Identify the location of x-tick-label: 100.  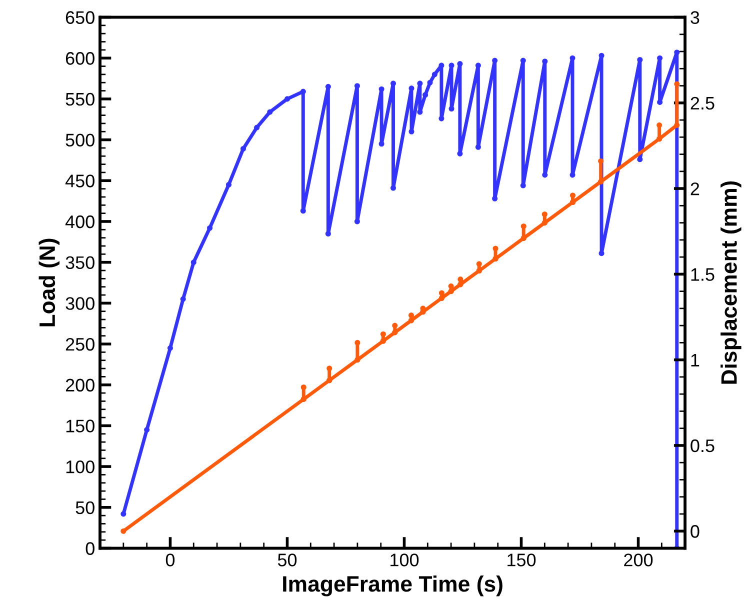
(404, 560).